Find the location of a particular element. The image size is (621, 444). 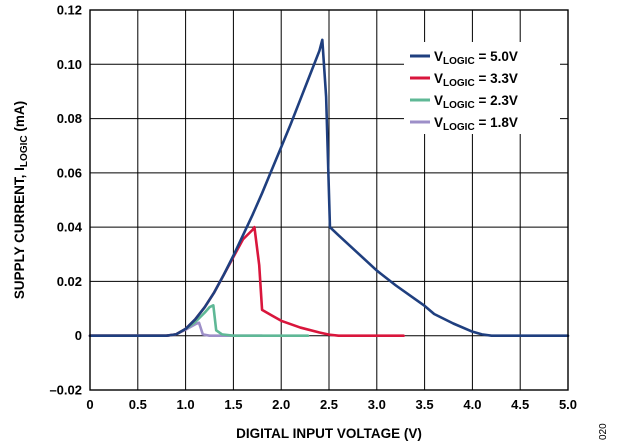

x-tick-label: 4.5 is located at coordinates (520, 404).